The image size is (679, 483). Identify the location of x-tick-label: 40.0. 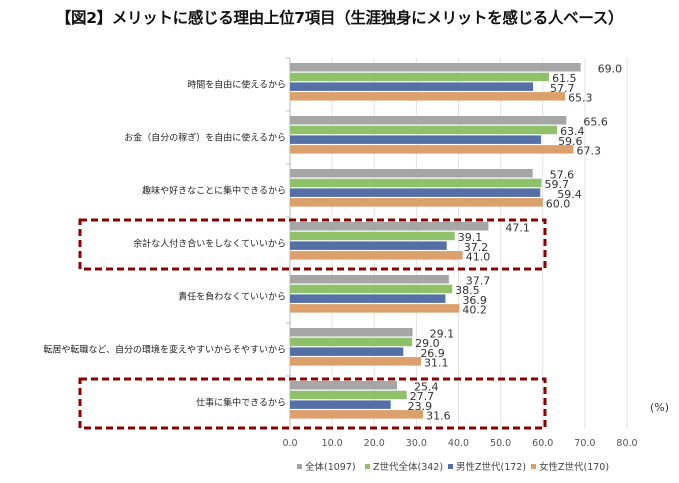
(458, 443).